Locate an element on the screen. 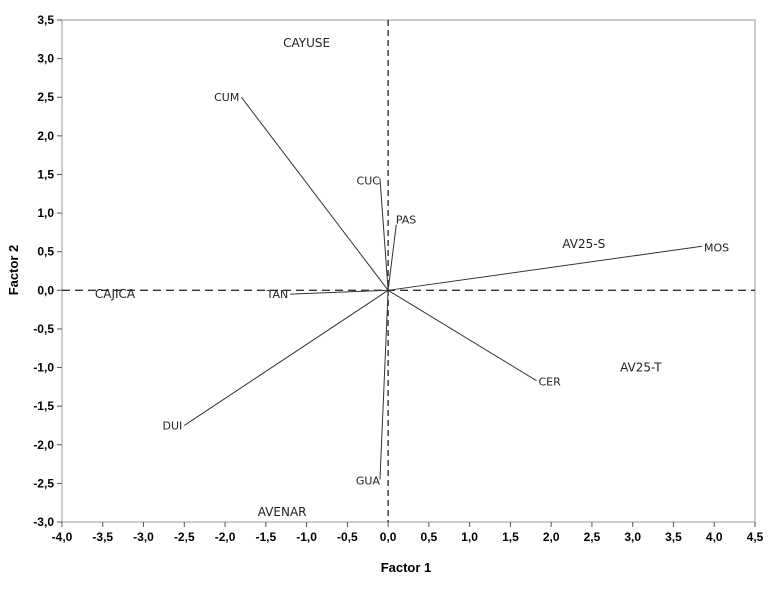 The image size is (780, 594). vector-label-pas: PAS is located at coordinates (406, 220).